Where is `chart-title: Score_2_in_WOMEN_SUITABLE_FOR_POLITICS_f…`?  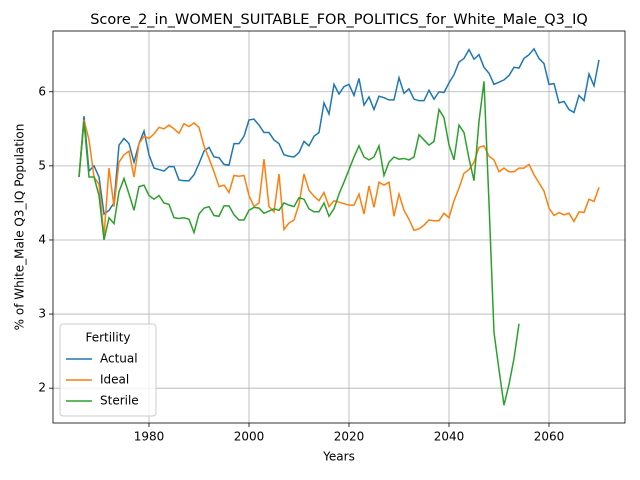
chart-title: Score_2_in_WOMEN_SUITABLE_FOR_POLITICS_f… is located at coordinates (339, 20).